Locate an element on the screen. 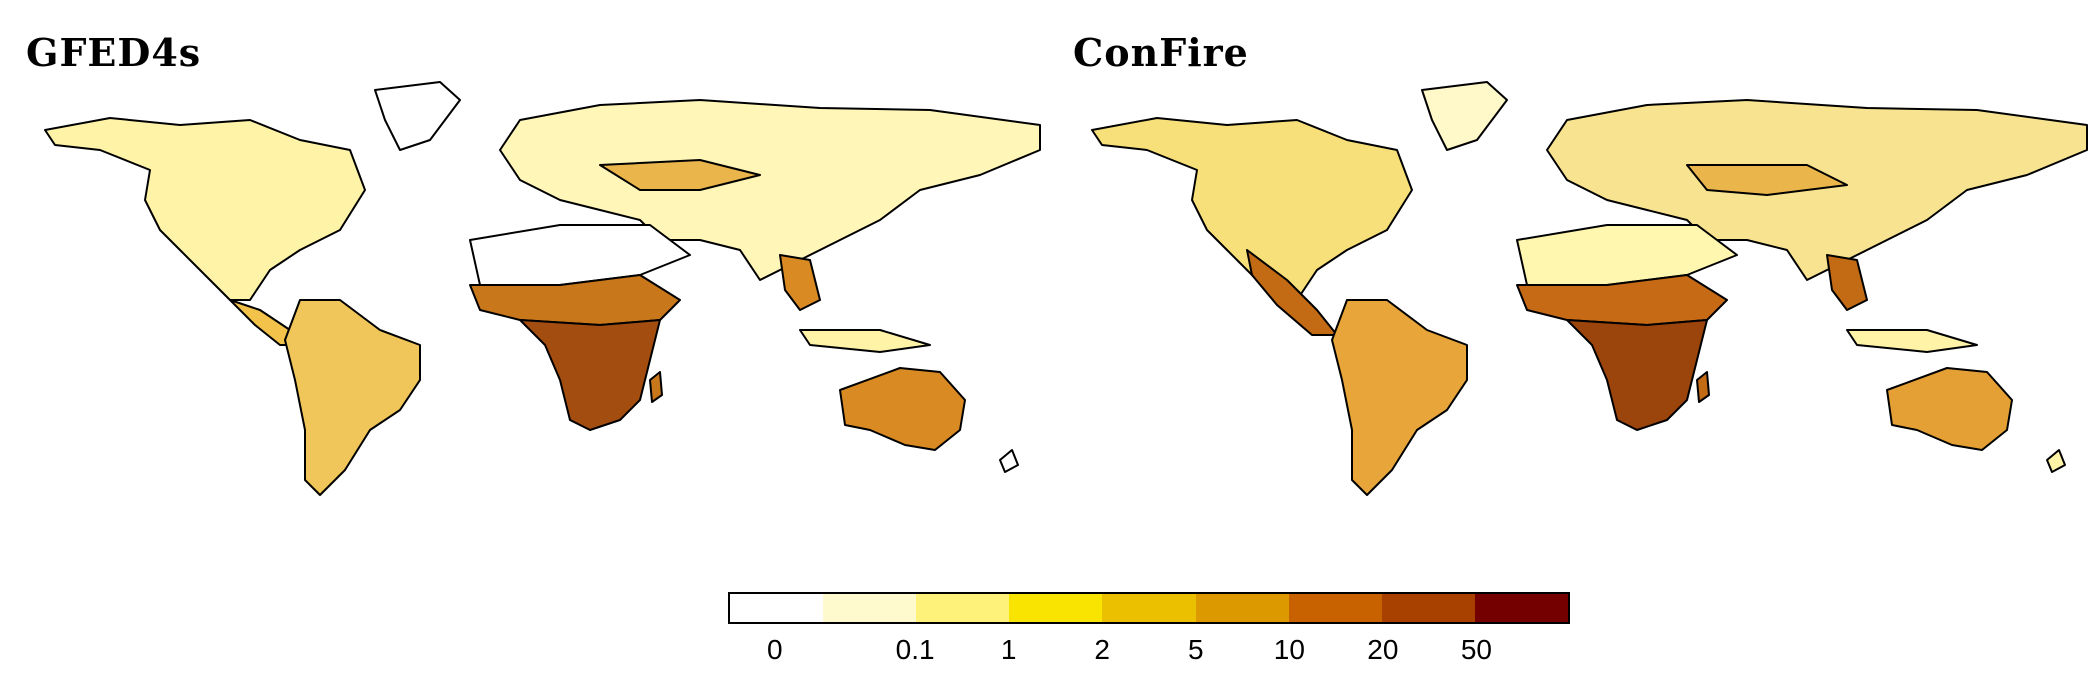  legend-tick-label: 10 is located at coordinates (1289, 649).